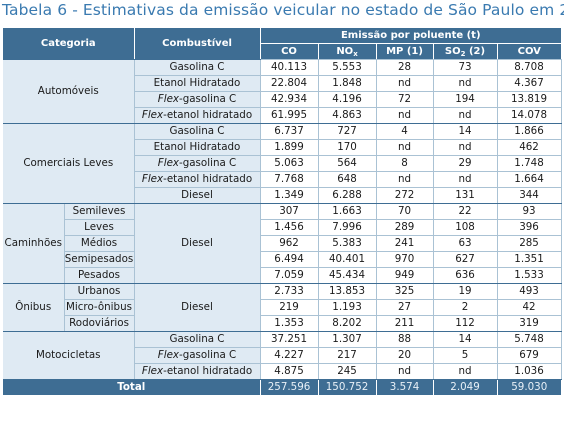  What do you see at coordinates (289, 67) in the screenshot?
I see `cell-co: 40.113` at bounding box center [289, 67].